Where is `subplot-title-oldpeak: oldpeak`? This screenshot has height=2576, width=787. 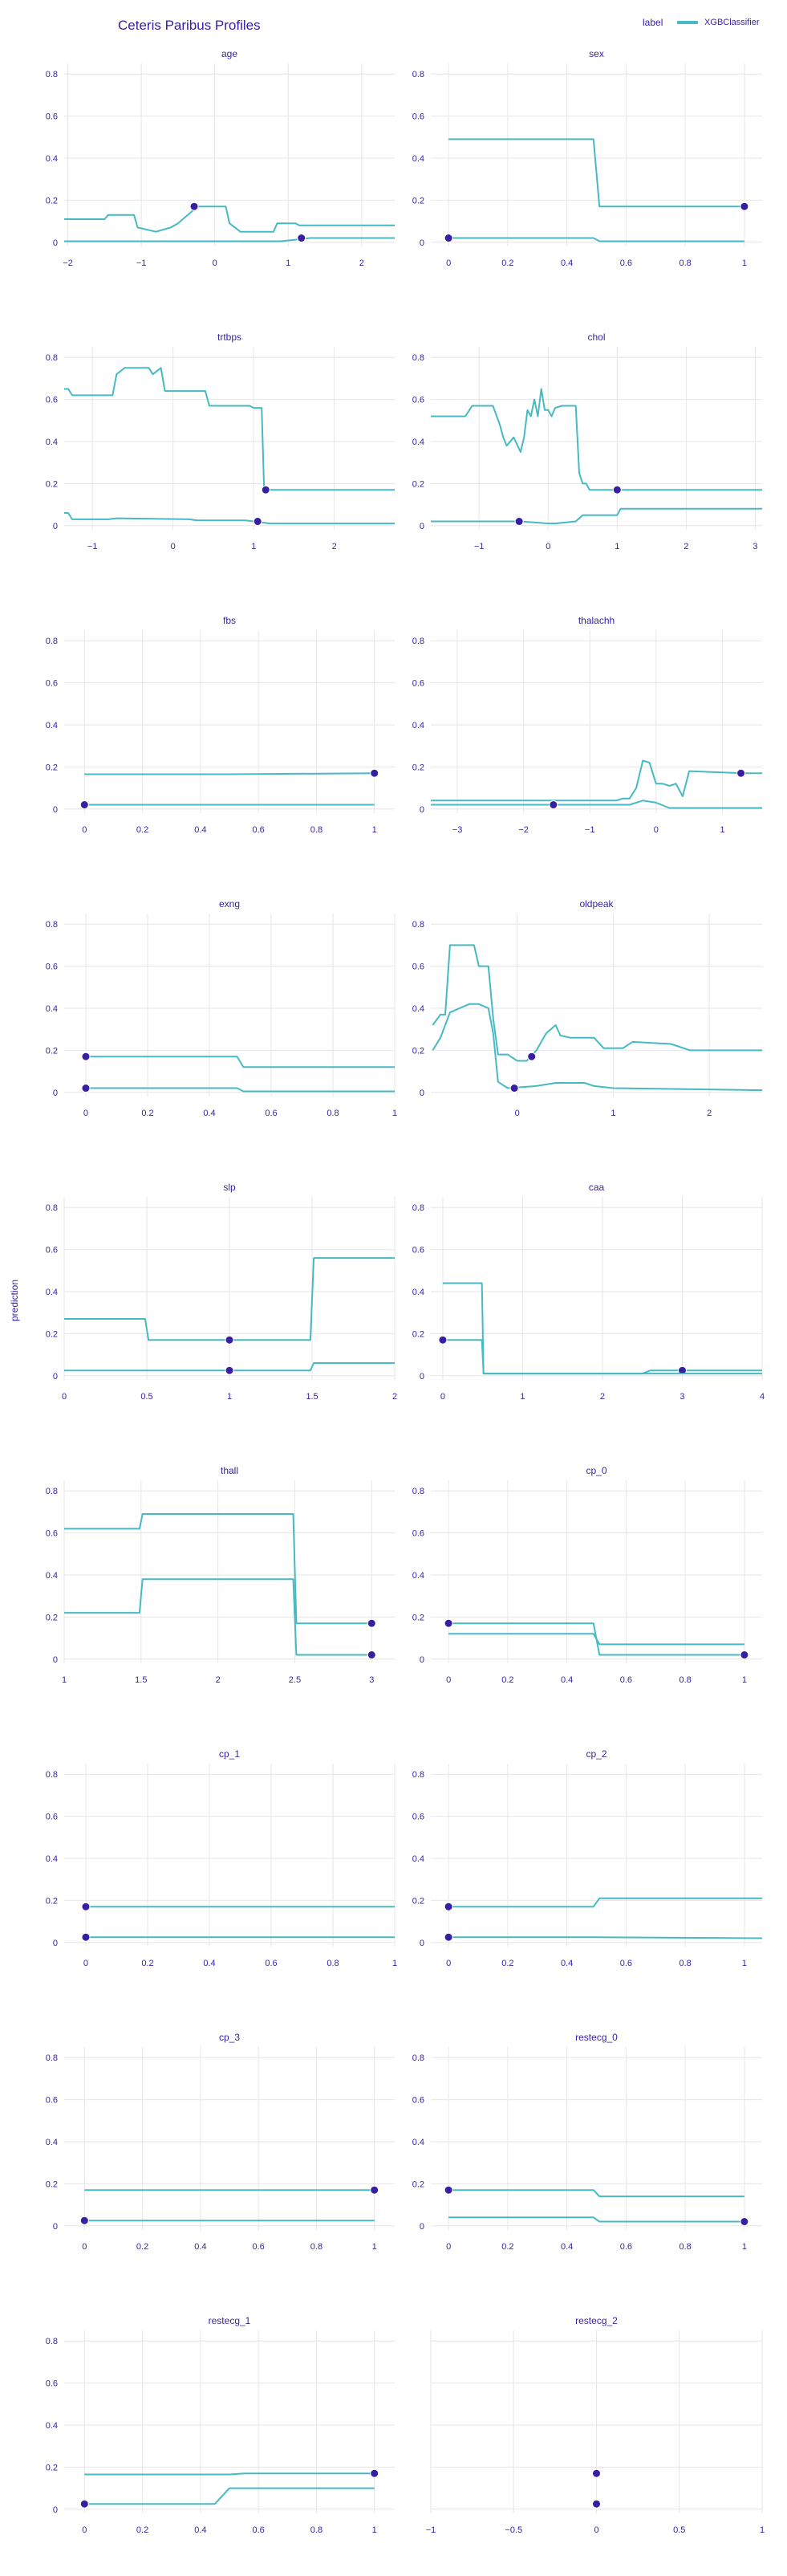
subplot-title-oldpeak: oldpeak is located at coordinates (596, 904).